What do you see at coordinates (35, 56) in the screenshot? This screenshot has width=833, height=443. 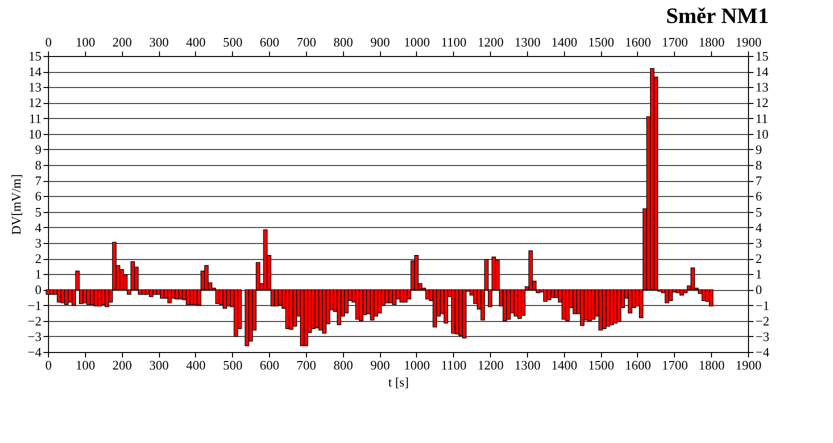 I see `y-tick-label: 15` at bounding box center [35, 56].